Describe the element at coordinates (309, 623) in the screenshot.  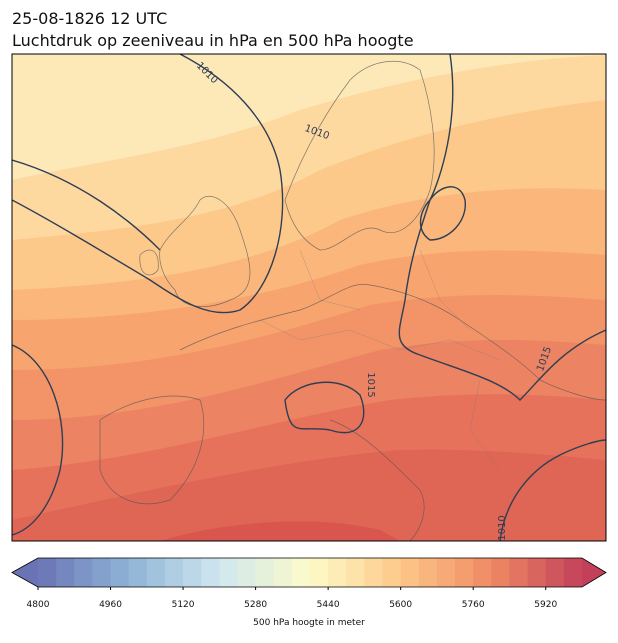
I see `colorbar-label: 500 hPa hoogte in meter` at that location.